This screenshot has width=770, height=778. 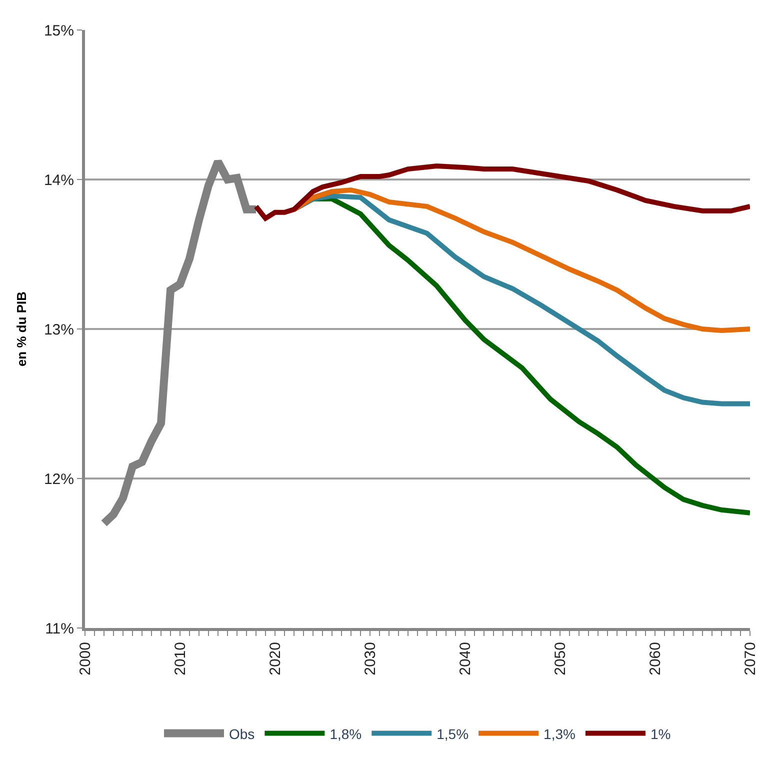 What do you see at coordinates (370, 659) in the screenshot?
I see `x-tick-label: 2030` at bounding box center [370, 659].